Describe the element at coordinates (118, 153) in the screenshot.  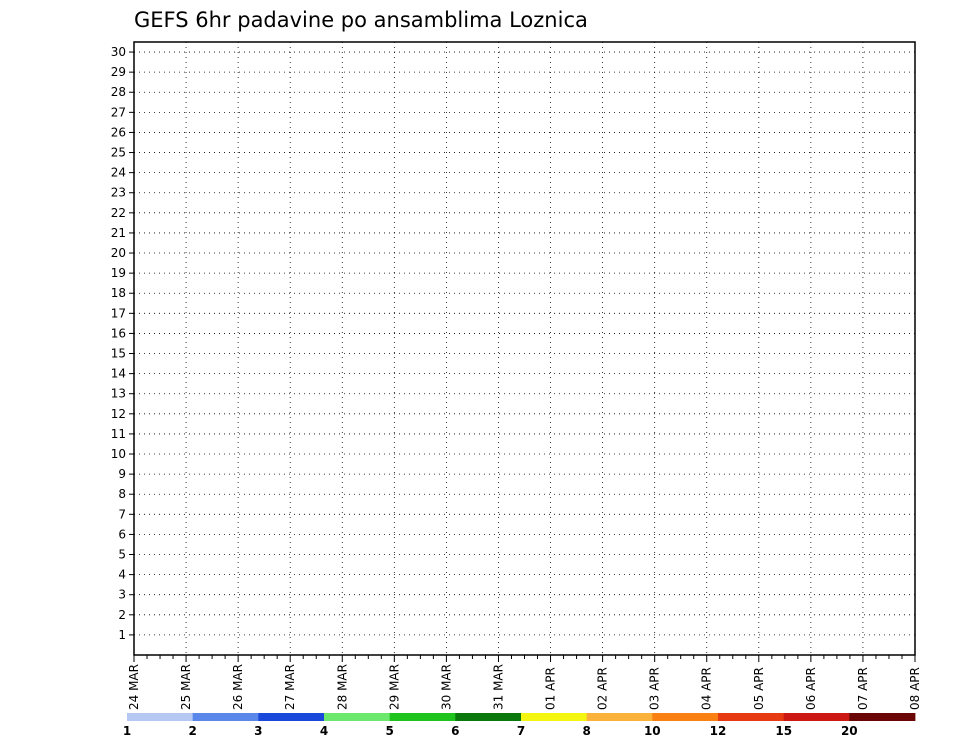
I see `y-tick-label: 25` at that location.